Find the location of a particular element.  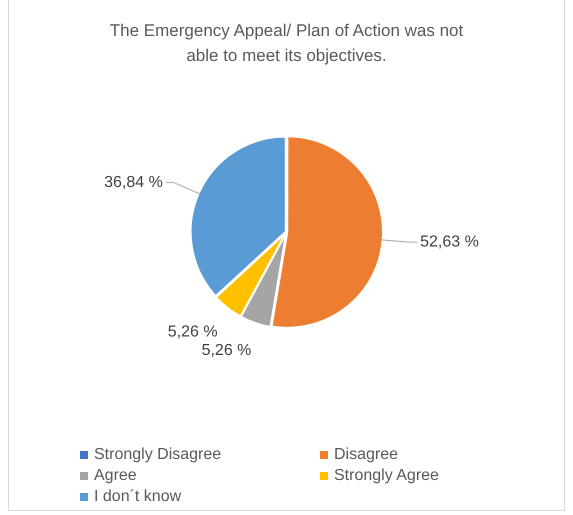

chart-title: The Emergency Appeal/ Plan of Action was not able to meet its objectives. is located at coordinates (286, 43).